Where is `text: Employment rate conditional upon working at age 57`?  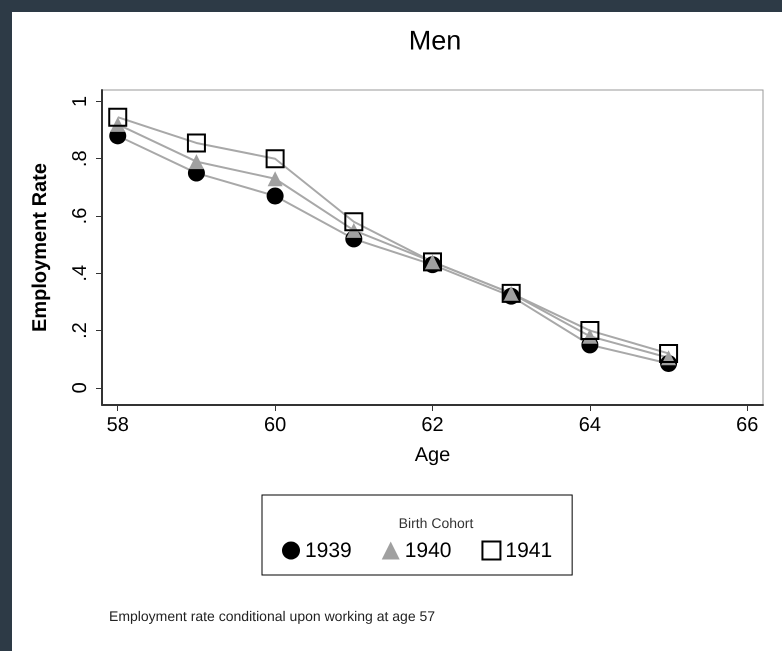 text: Employment rate conditional upon working at age 57 is located at coordinates (272, 616).